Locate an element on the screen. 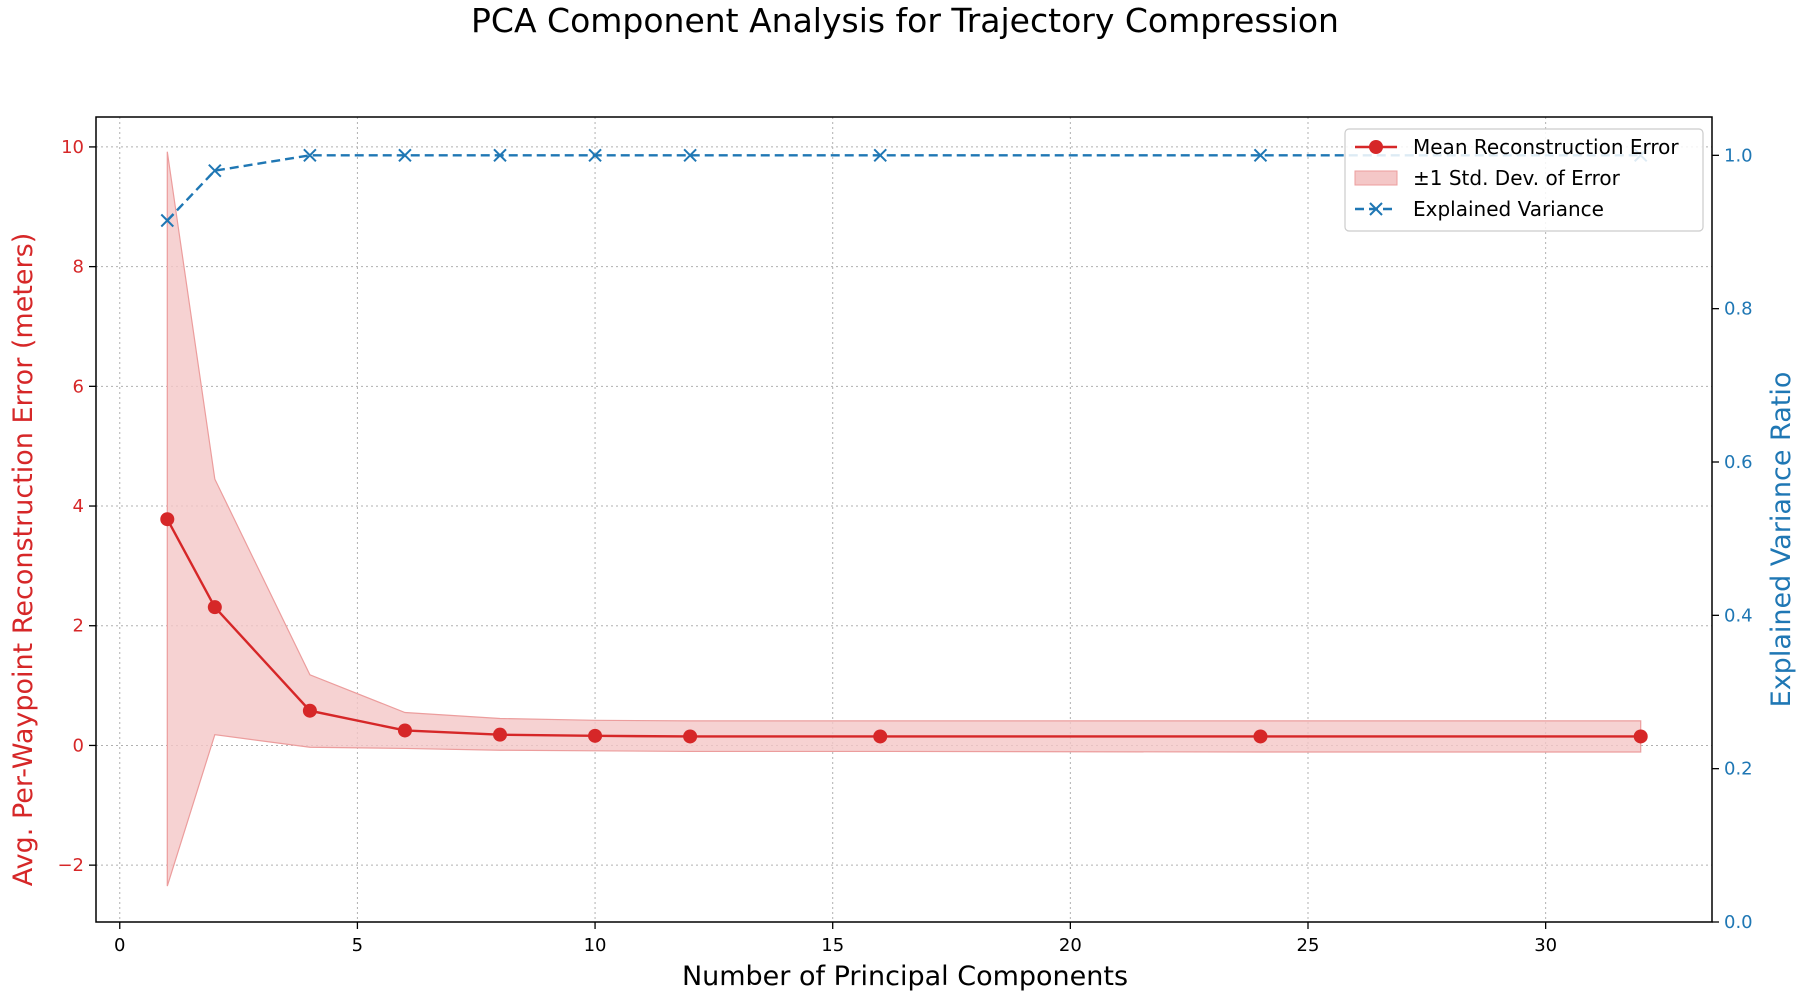 Image resolution: width=1798 pixels, height=994 pixels. x-axis-label: Number of Principal Components is located at coordinates (905, 976).